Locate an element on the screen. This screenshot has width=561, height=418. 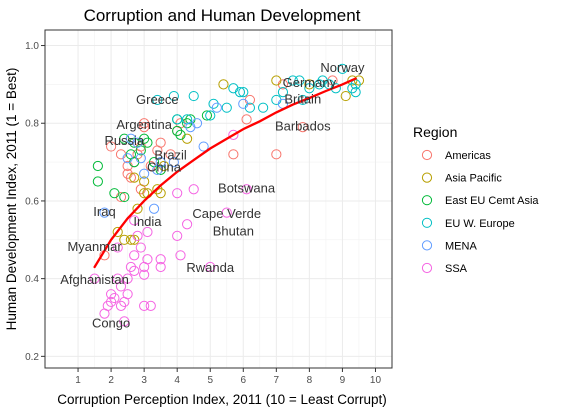
x-tick-label: 8 is located at coordinates (310, 380).